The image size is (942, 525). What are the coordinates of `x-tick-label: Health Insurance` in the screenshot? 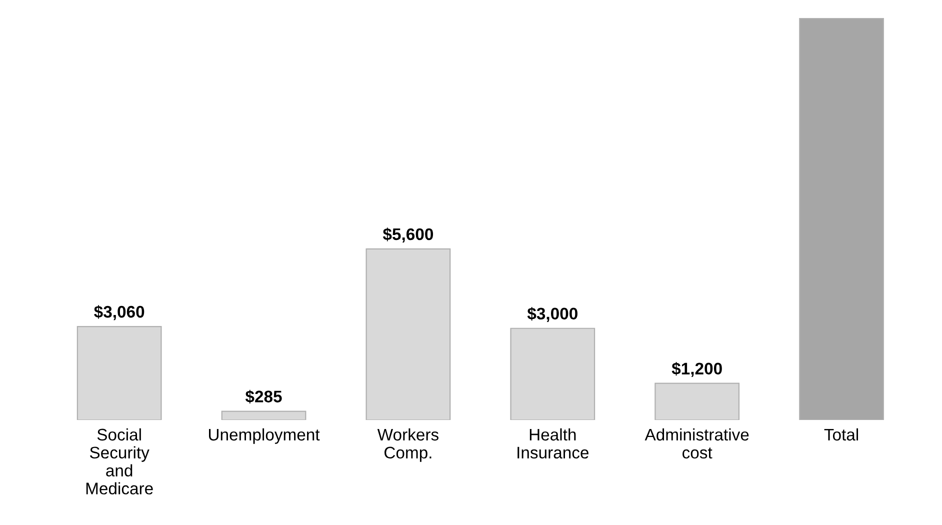 It's located at (553, 443).